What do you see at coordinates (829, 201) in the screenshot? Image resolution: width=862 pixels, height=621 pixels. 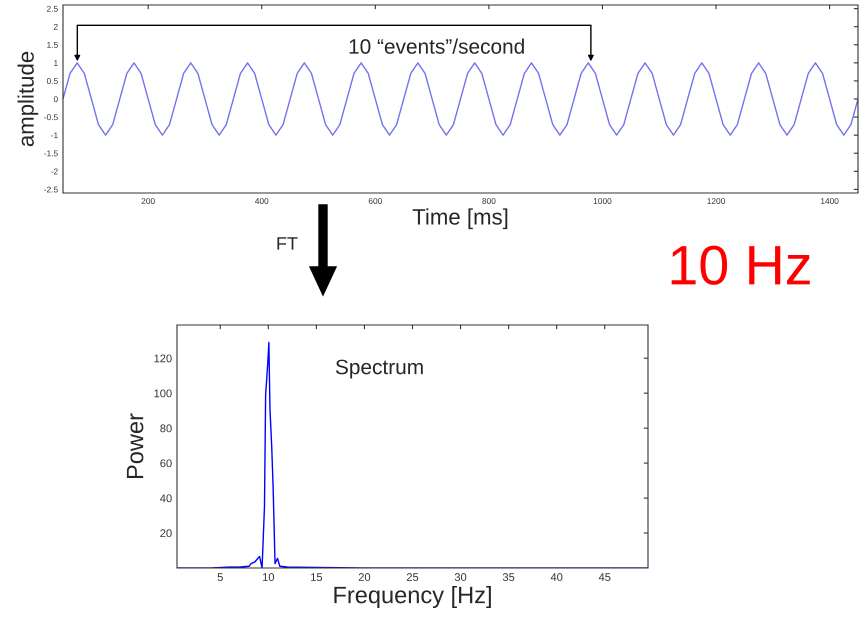 I see `x-tick-label: 1400` at bounding box center [829, 201].